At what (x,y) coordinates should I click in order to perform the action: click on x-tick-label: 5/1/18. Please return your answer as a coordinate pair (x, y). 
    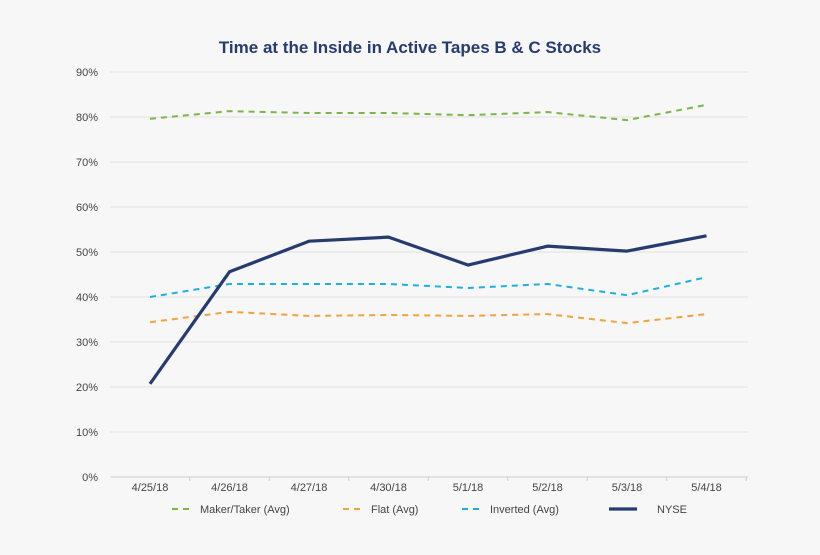
    Looking at the image, I should click on (468, 488).